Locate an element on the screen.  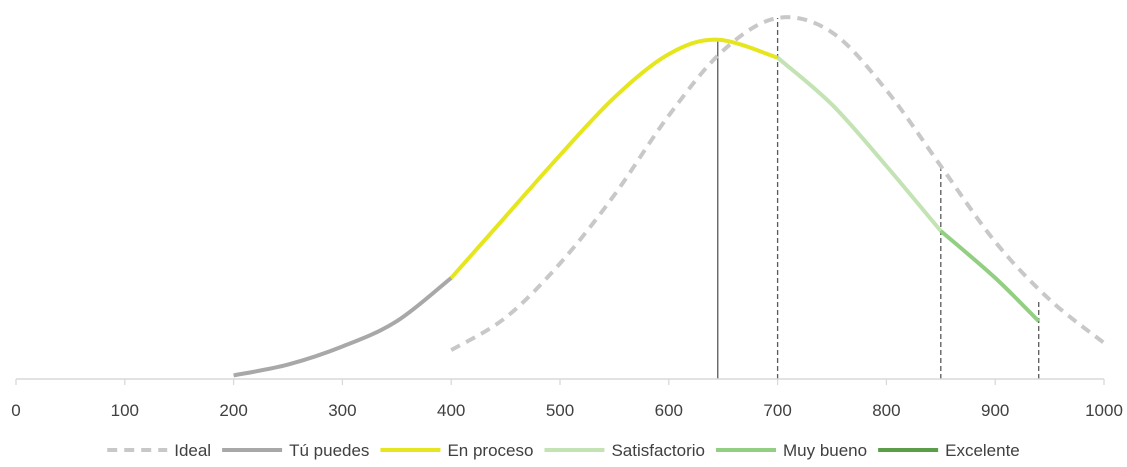
x-tick-label: 800 is located at coordinates (886, 410).